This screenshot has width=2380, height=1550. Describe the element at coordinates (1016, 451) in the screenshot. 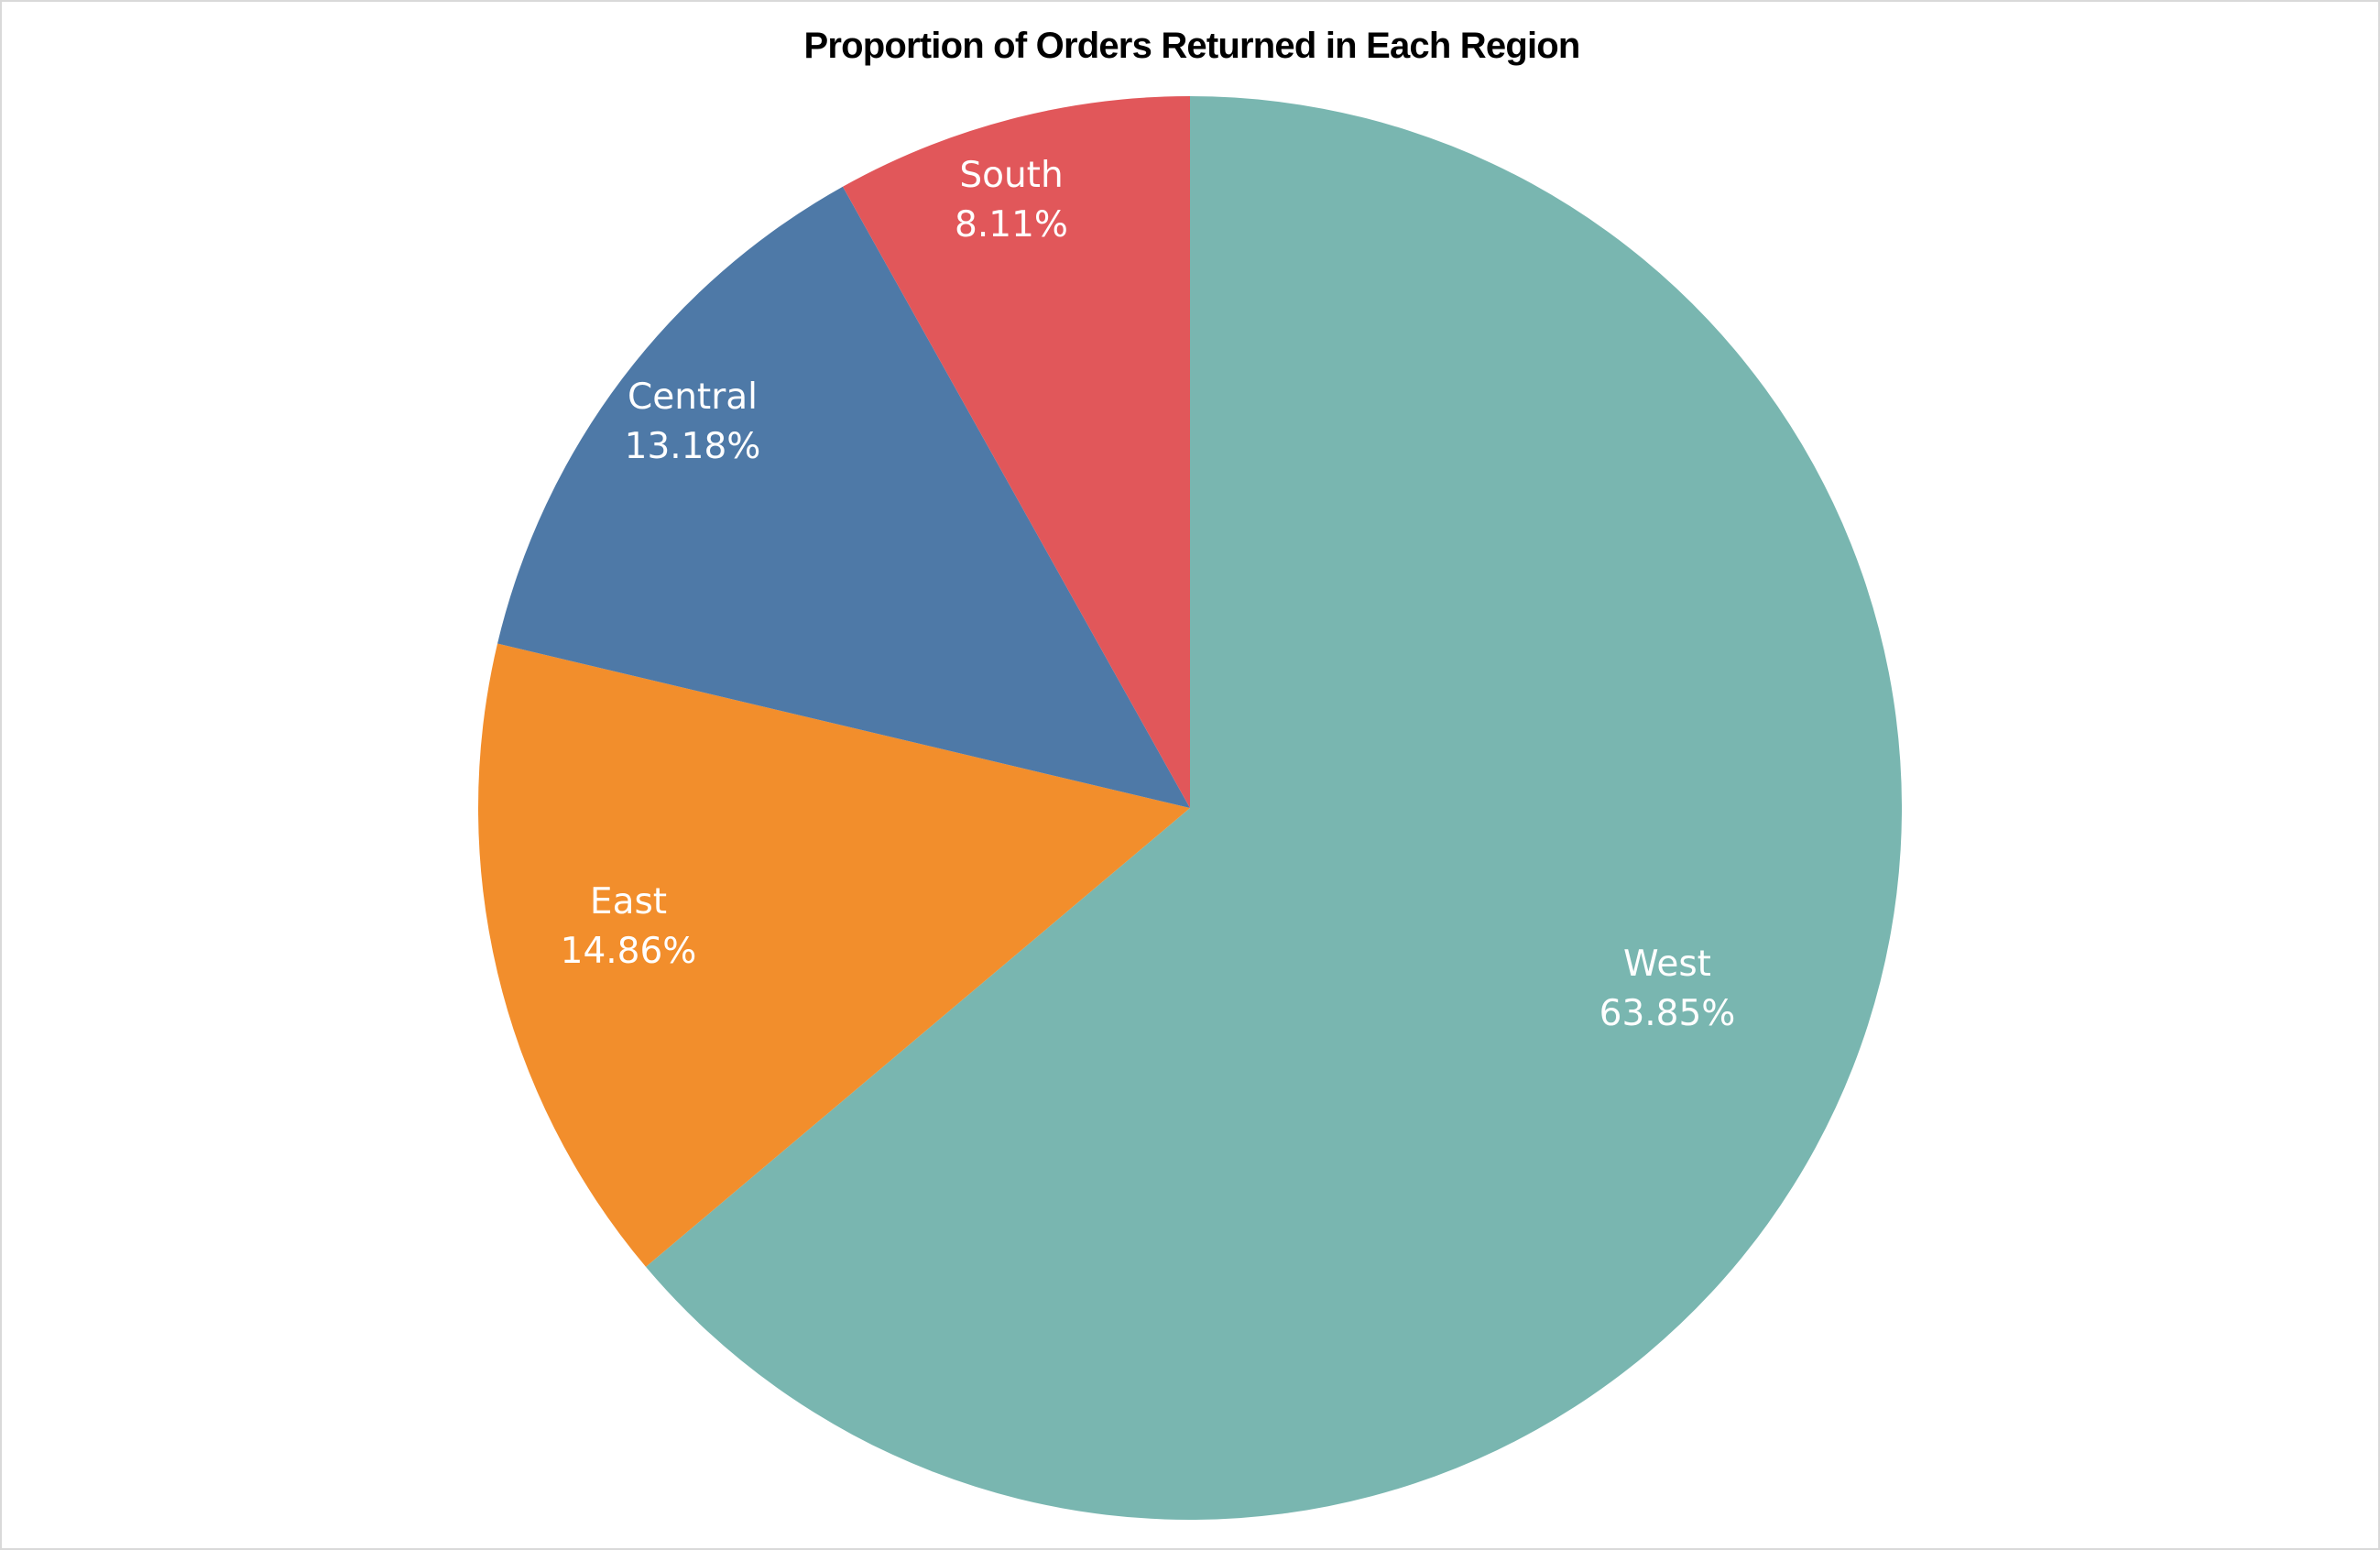

I see `pie-slice-south` at that location.